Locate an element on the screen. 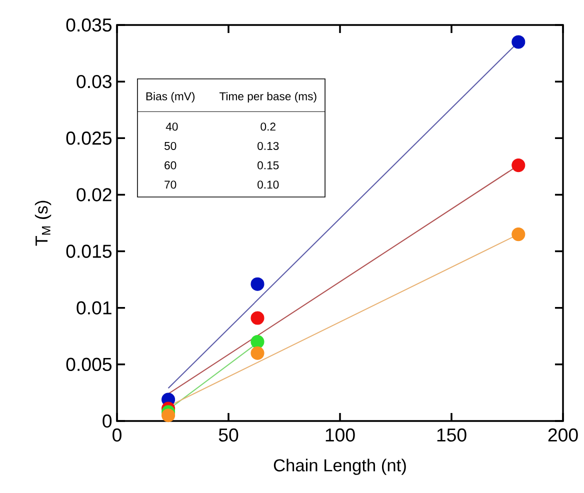  x-tick-label: 150 is located at coordinates (451, 435).